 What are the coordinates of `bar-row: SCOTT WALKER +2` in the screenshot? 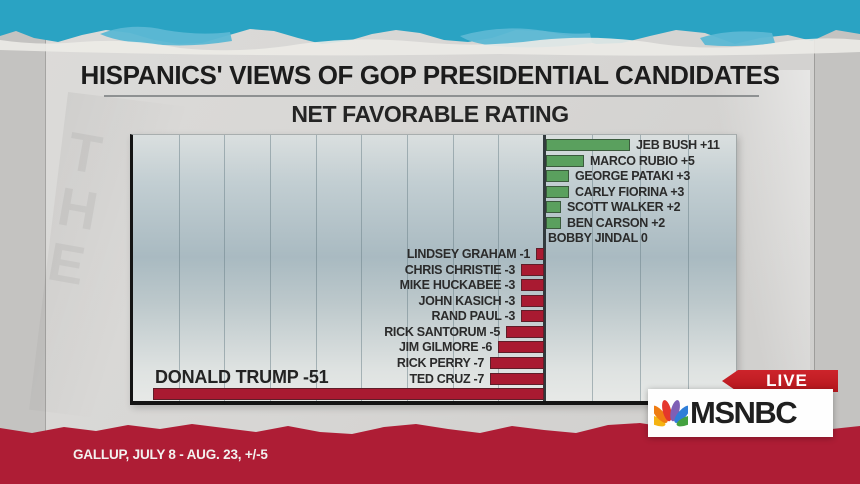 It's located at (434, 207).